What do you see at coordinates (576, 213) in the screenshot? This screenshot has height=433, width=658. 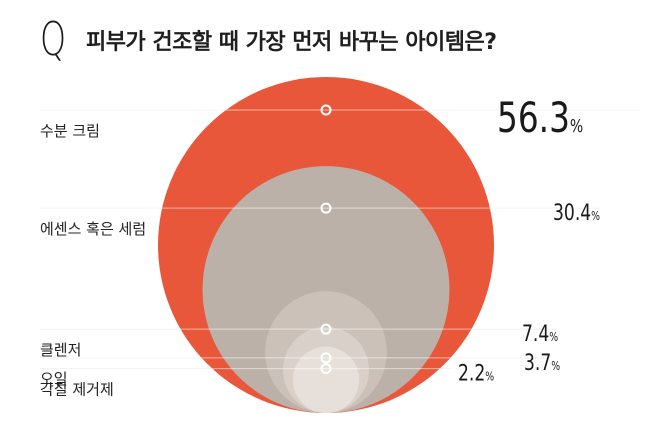 I see `value-label-1: 30.4%` at bounding box center [576, 213].